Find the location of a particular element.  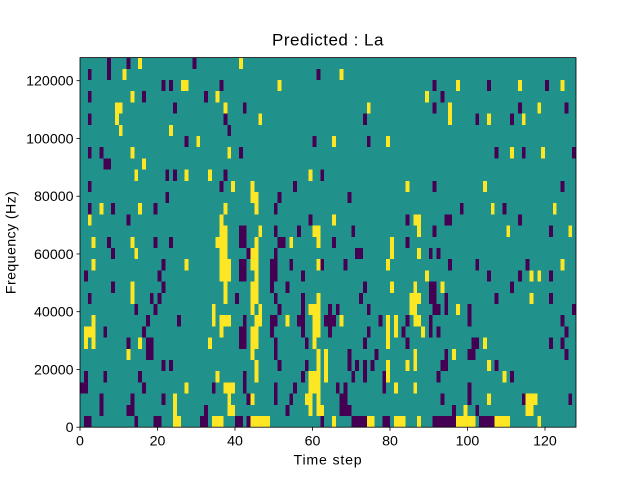

svg-text: 40 is located at coordinates (235, 442).